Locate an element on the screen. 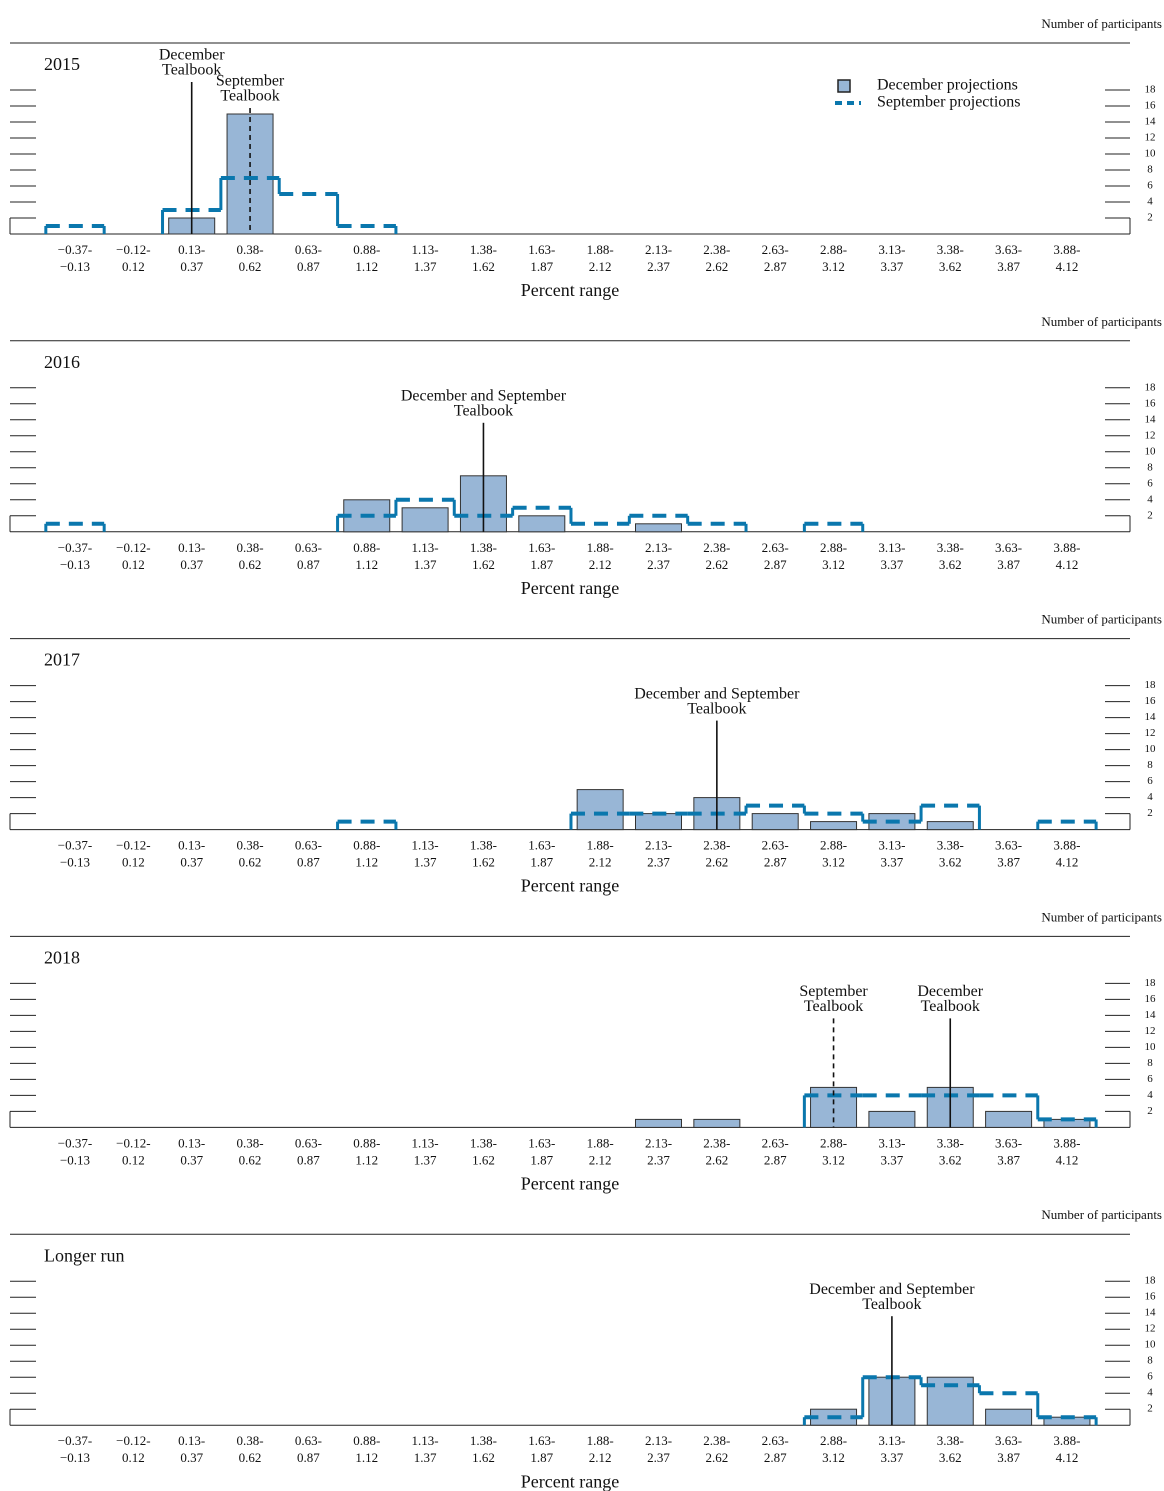 The width and height of the screenshot is (1164, 1491). panel-title: 2016 is located at coordinates (62, 362).